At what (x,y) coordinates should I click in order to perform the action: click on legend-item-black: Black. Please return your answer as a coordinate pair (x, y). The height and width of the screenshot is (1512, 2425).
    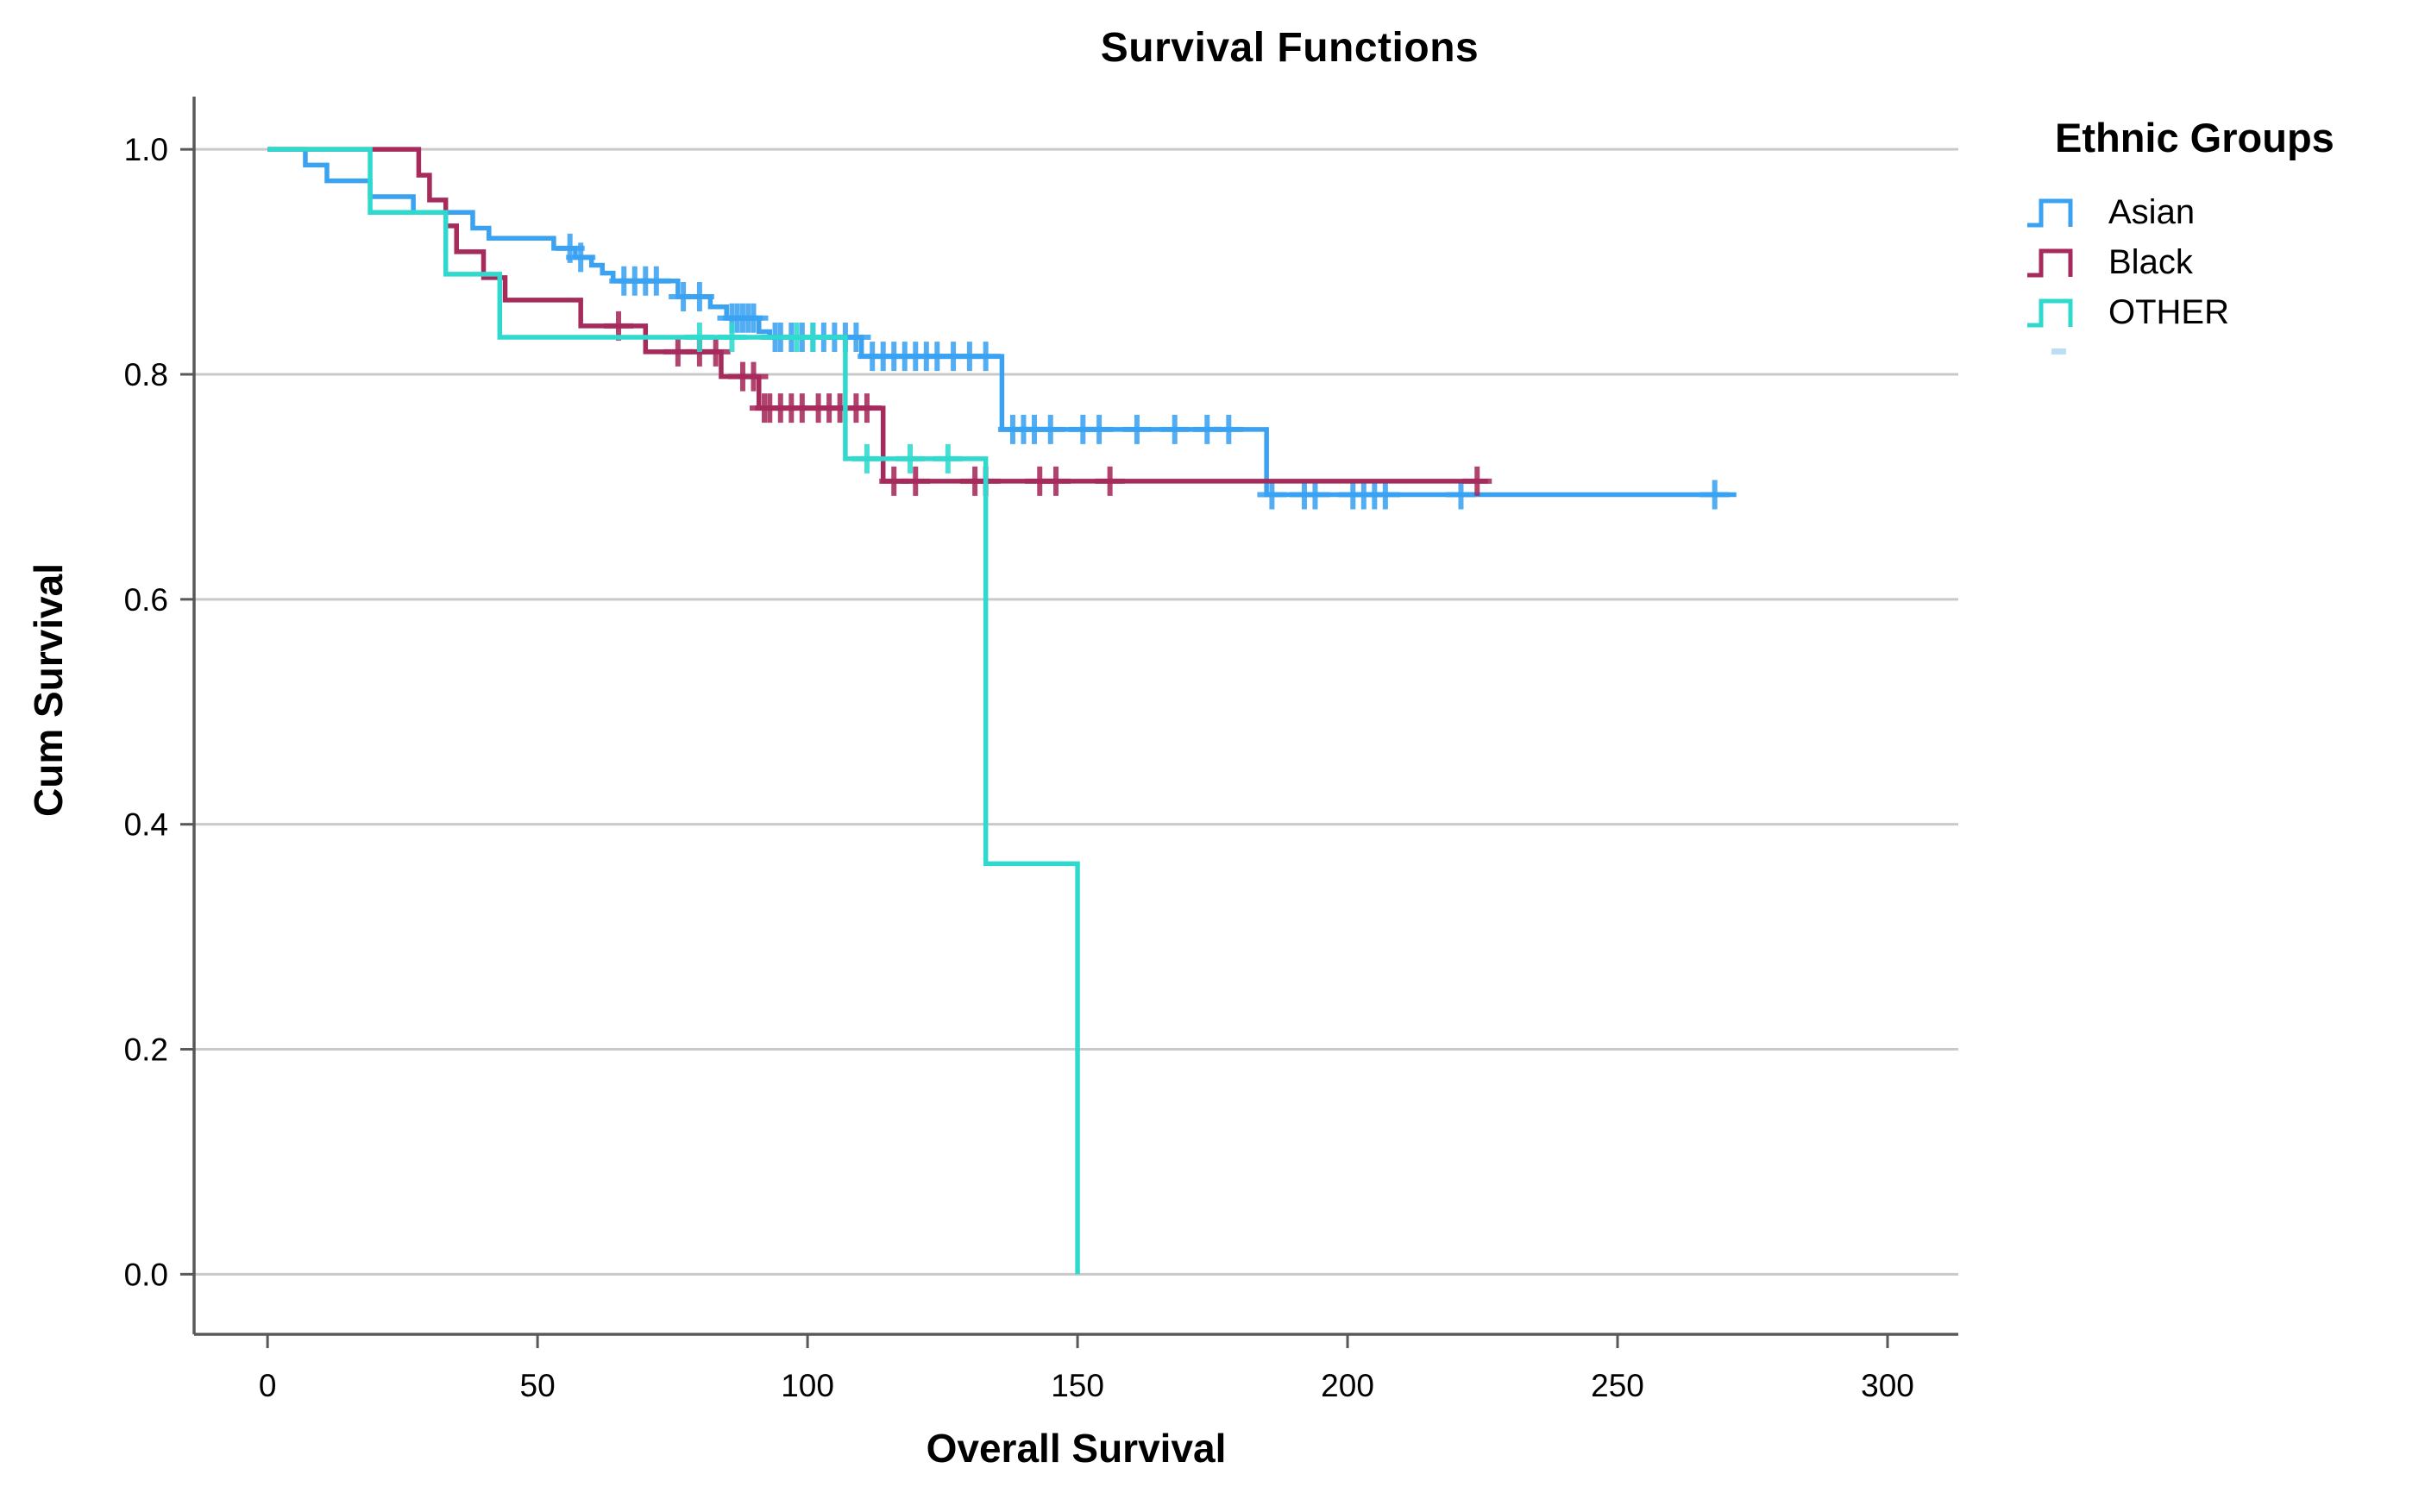
    Looking at the image, I should click on (2224, 262).